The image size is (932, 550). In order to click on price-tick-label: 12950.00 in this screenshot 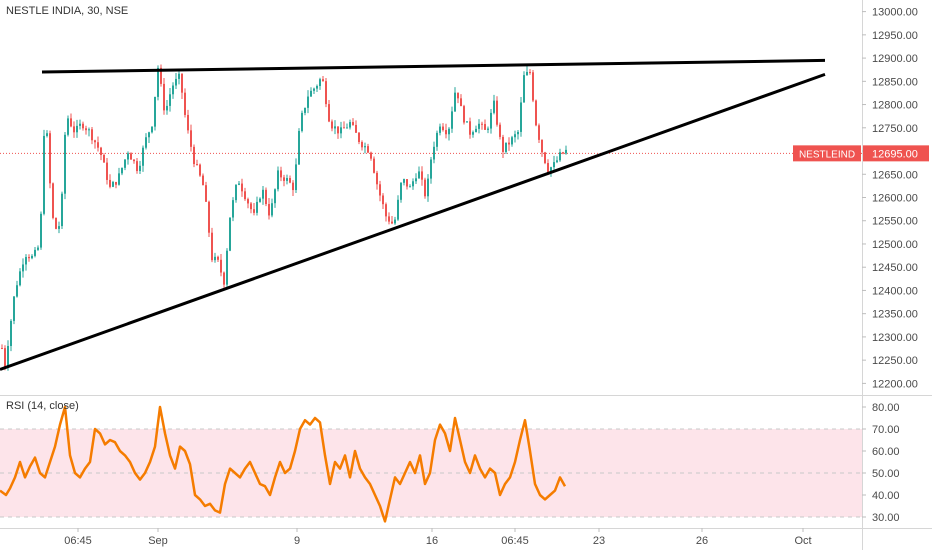, I will do `click(895, 36)`.